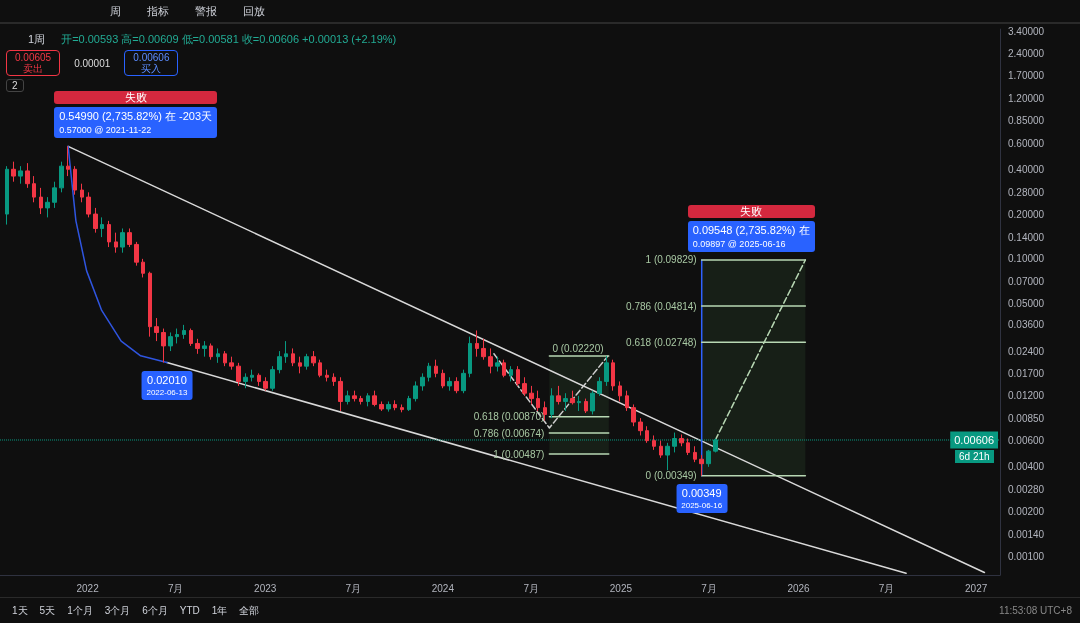  I want to click on chart-subtitle: 开=0.00593 高=0.00609 低=0.00581 收=0.00606 +0.00013 (+2.19%), so click(229, 39).